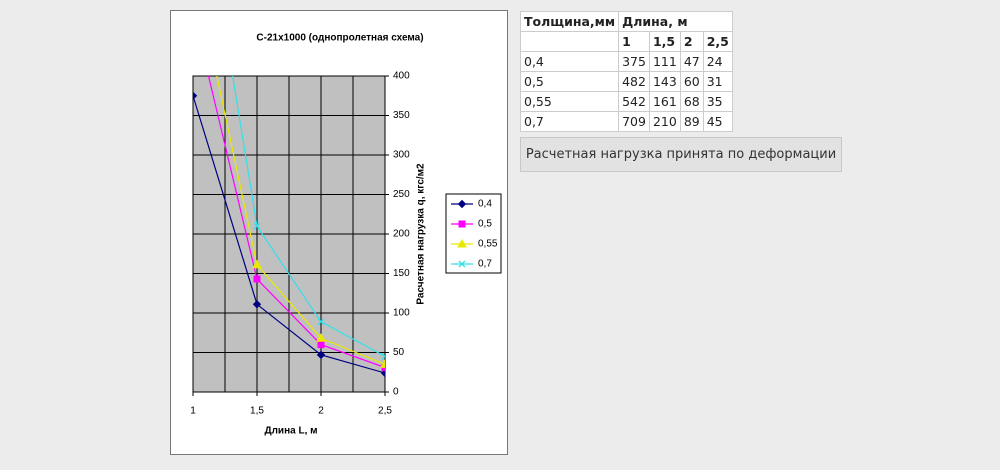  Describe the element at coordinates (485, 224) in the screenshot. I see `legend-label: 0,5` at that location.